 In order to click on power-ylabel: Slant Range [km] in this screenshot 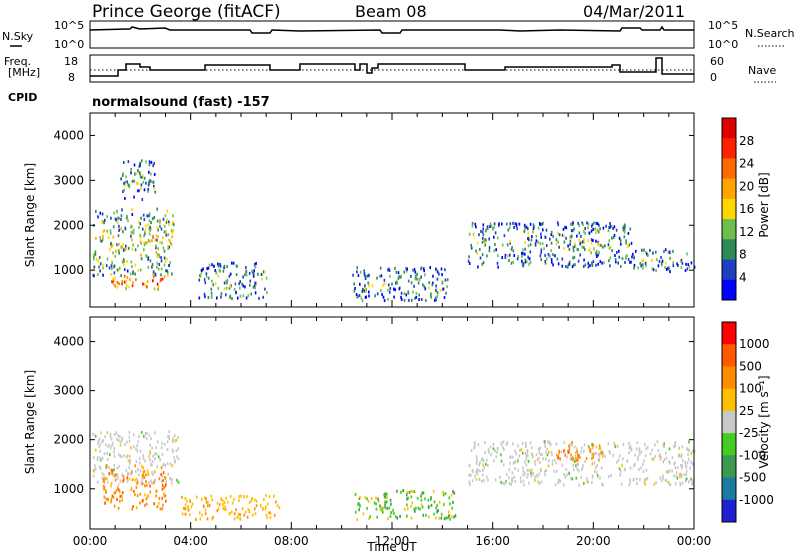, I will do `click(30, 215)`.